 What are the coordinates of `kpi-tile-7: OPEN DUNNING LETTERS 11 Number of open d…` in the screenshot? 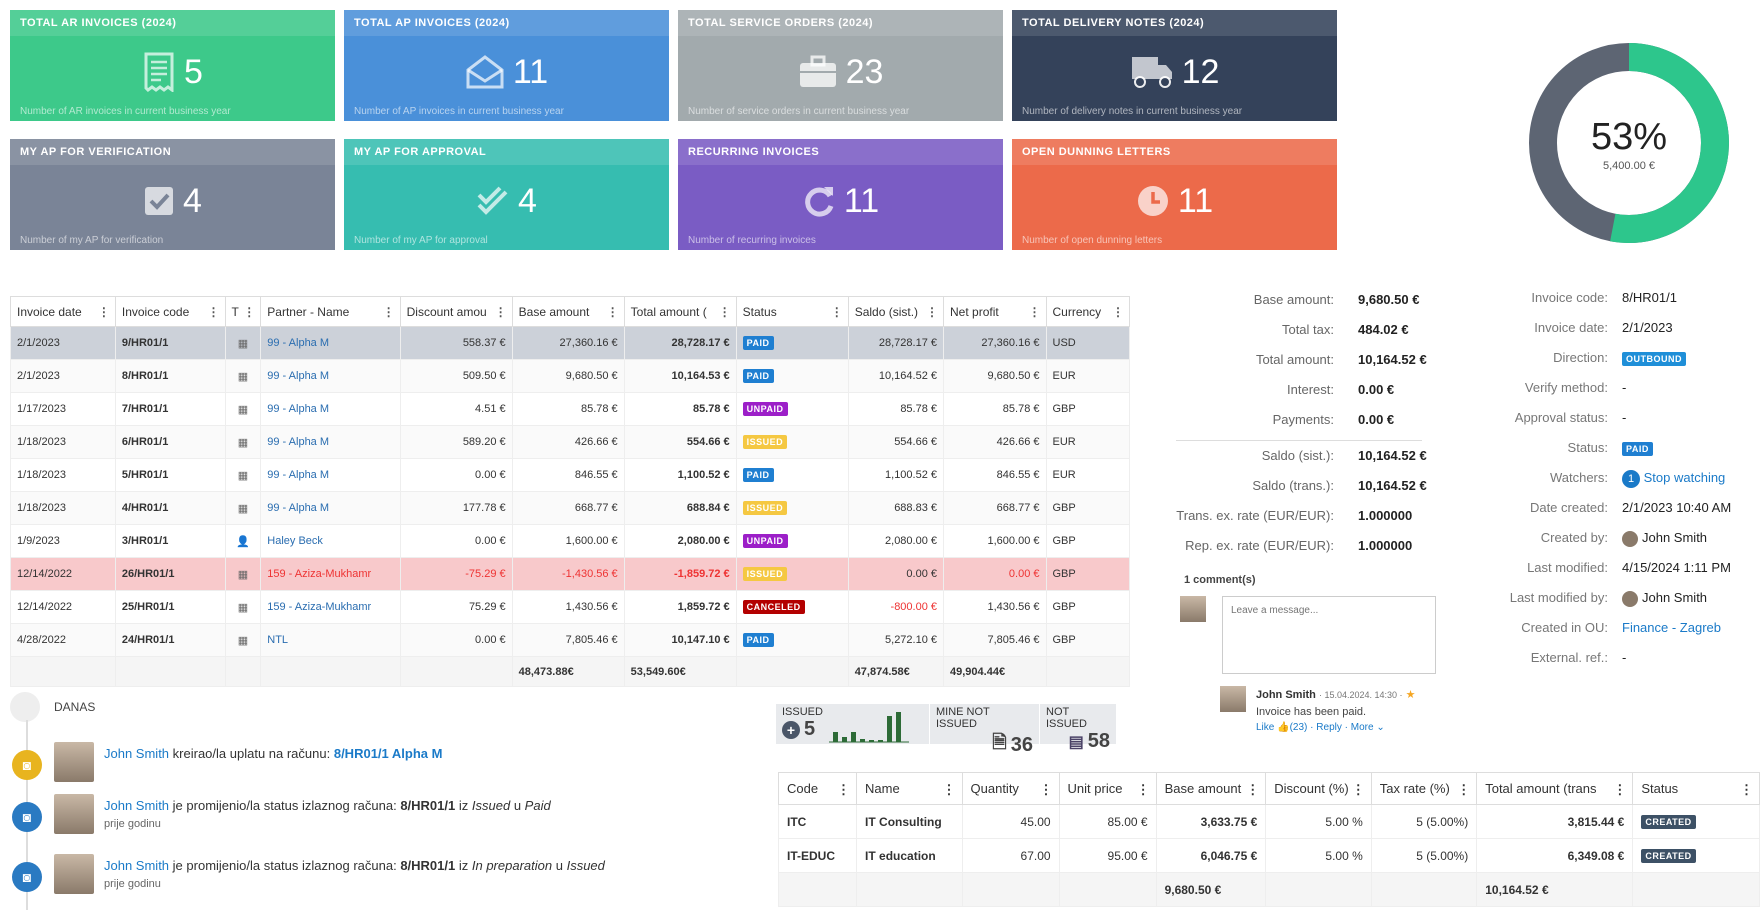 It's located at (1174, 194).